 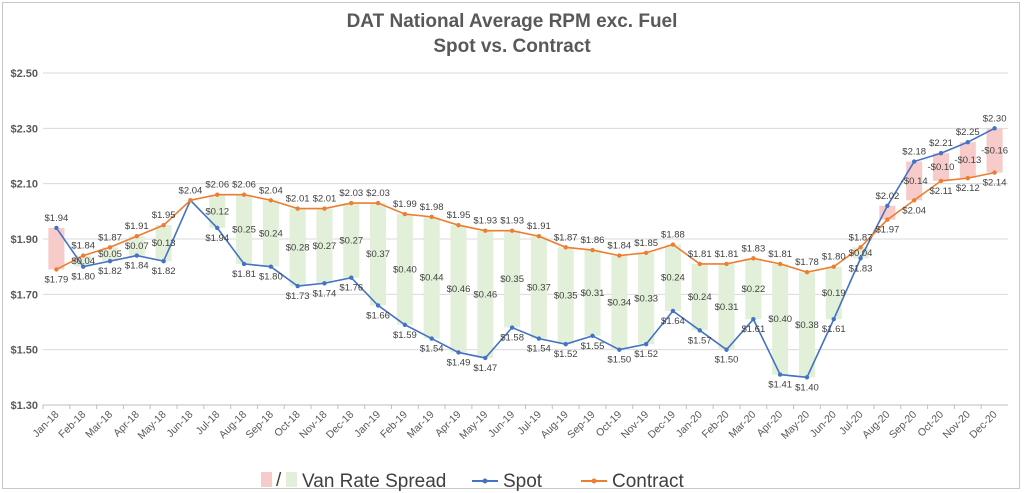 What do you see at coordinates (164, 243) in the screenshot?
I see `spread-data-label: $0.13` at bounding box center [164, 243].